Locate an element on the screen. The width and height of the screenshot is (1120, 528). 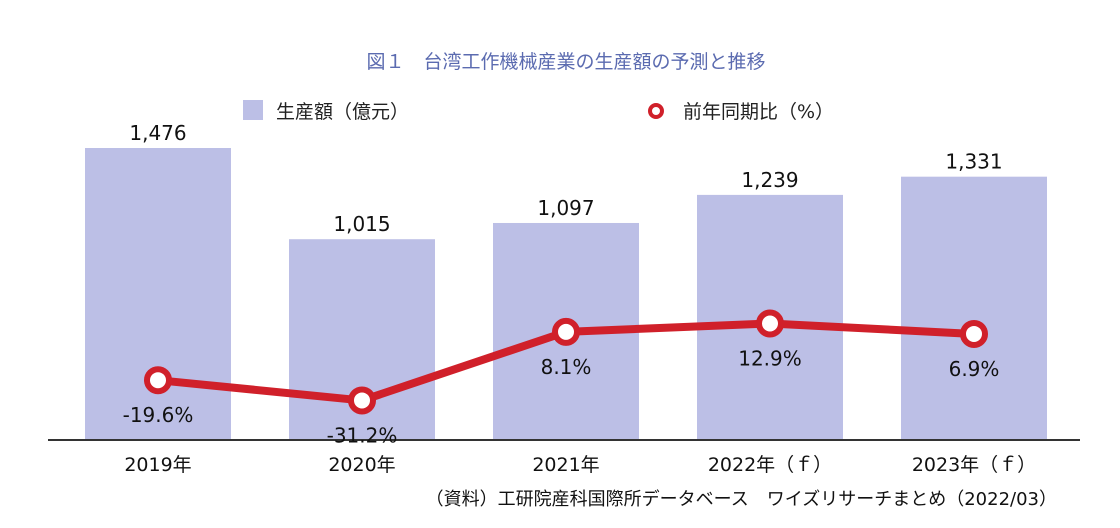
line-label-2: 8.1% is located at coordinates (566, 367).